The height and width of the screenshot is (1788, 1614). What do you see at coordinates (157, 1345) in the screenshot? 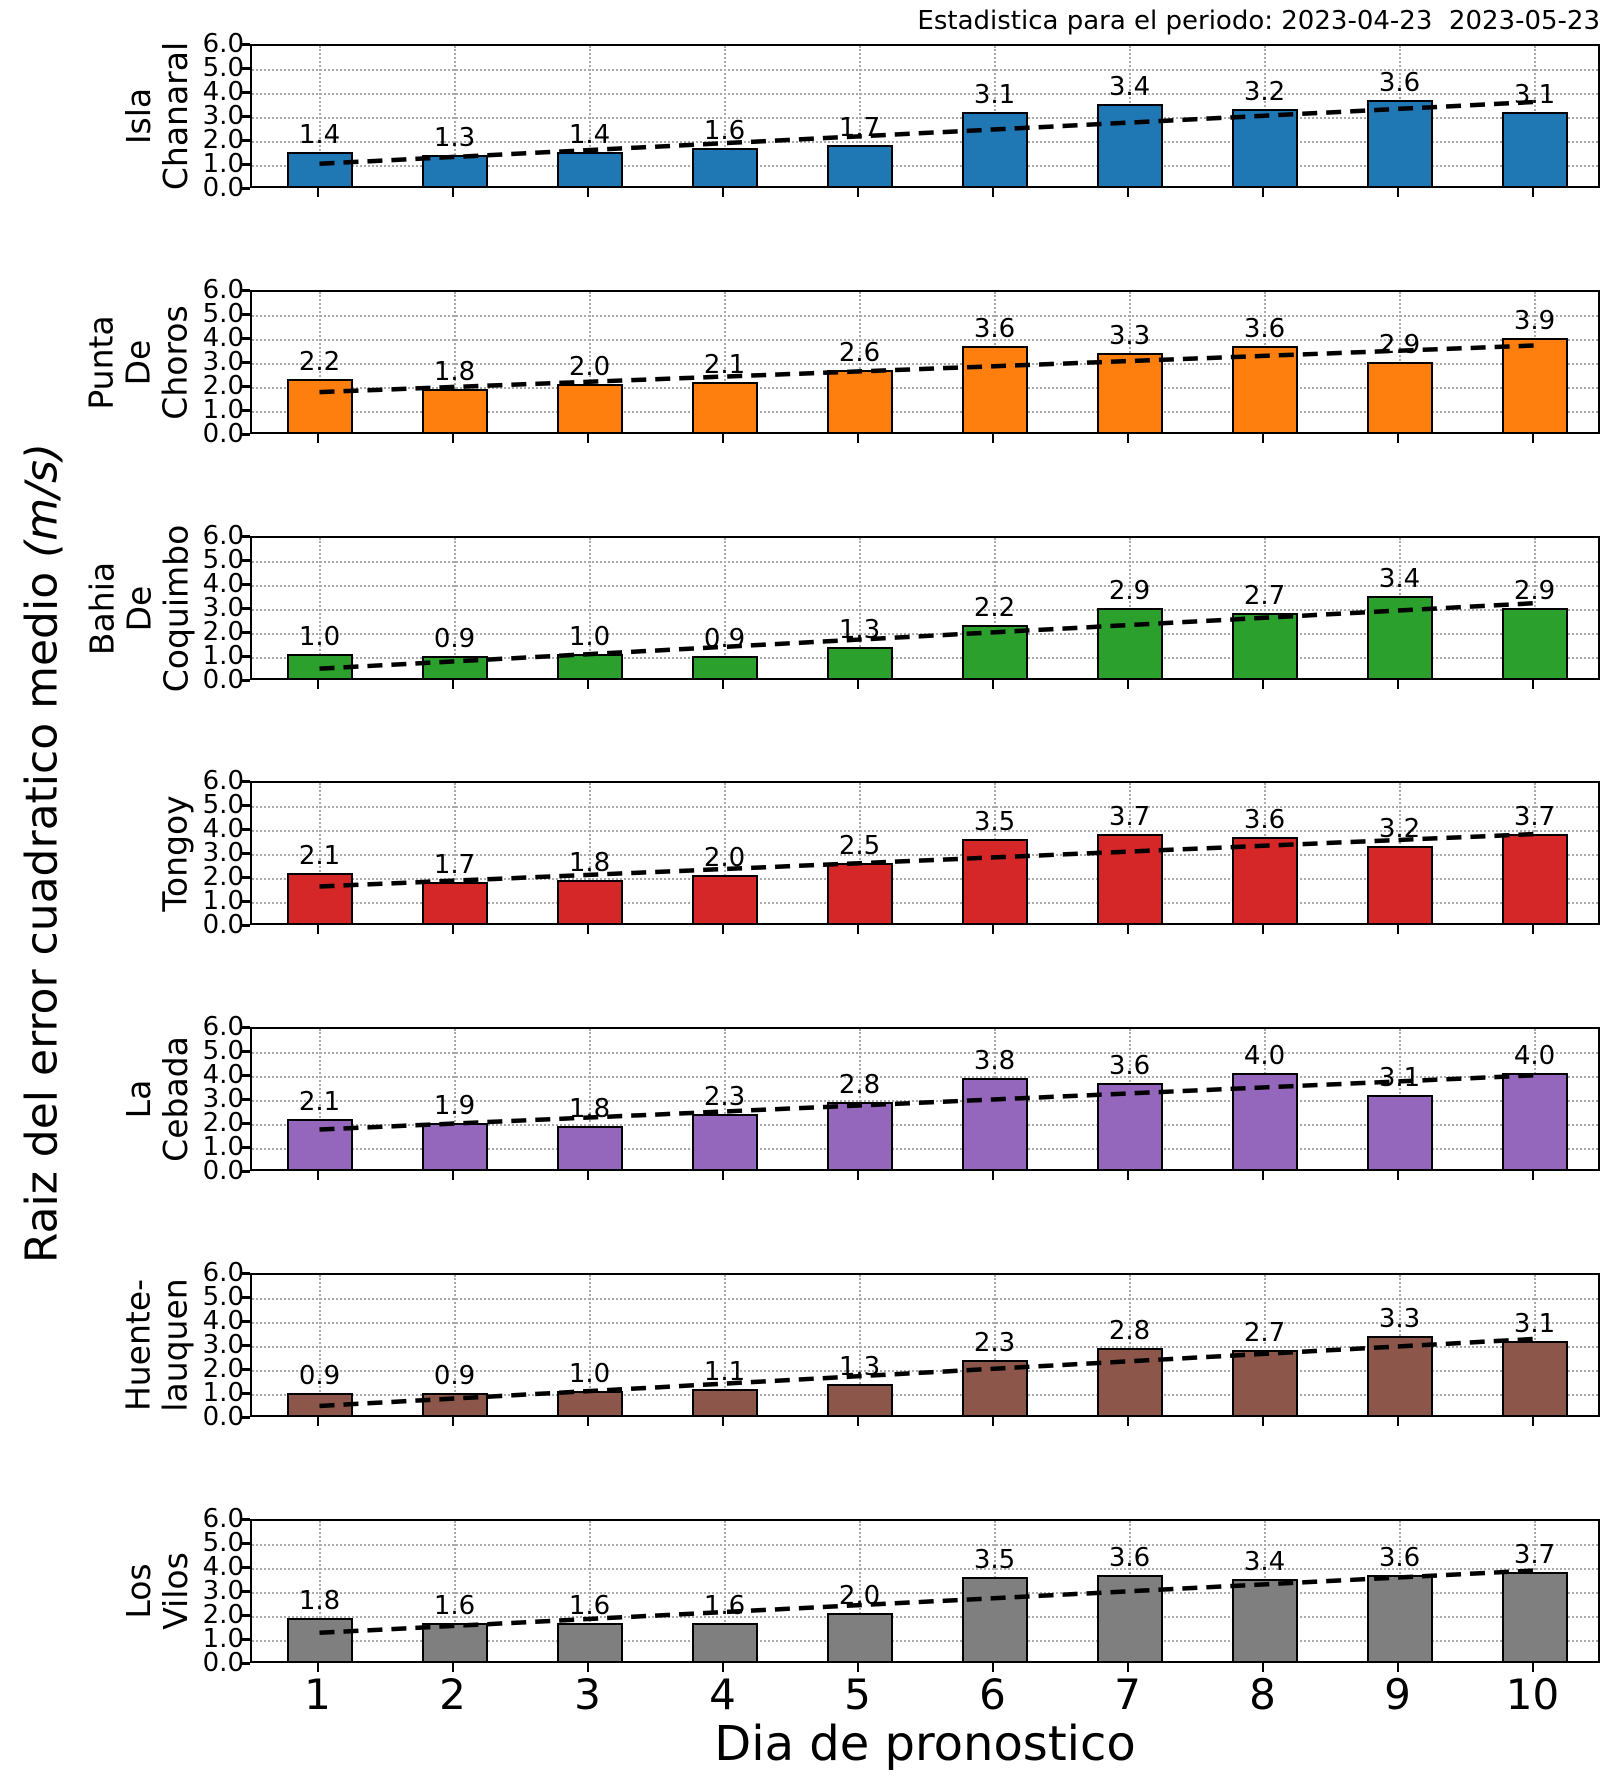
I see `row-label-huente-lauquen: Huente- lauquen` at bounding box center [157, 1345].